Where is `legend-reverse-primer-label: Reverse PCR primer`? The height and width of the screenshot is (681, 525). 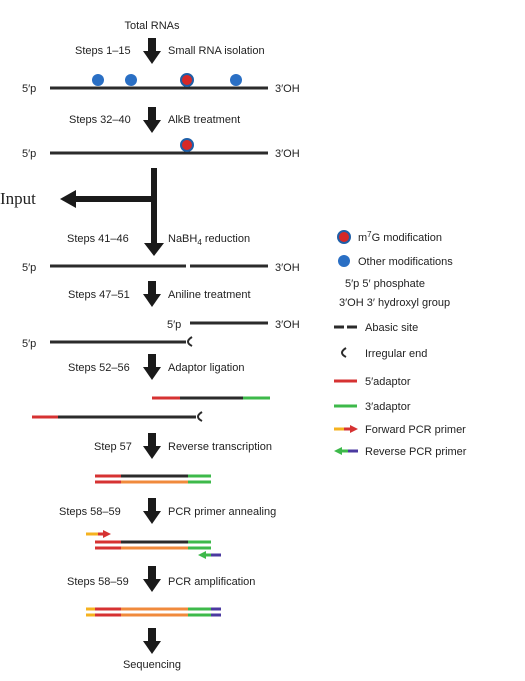
legend-reverse-primer-label: Reverse PCR primer is located at coordinates (416, 452).